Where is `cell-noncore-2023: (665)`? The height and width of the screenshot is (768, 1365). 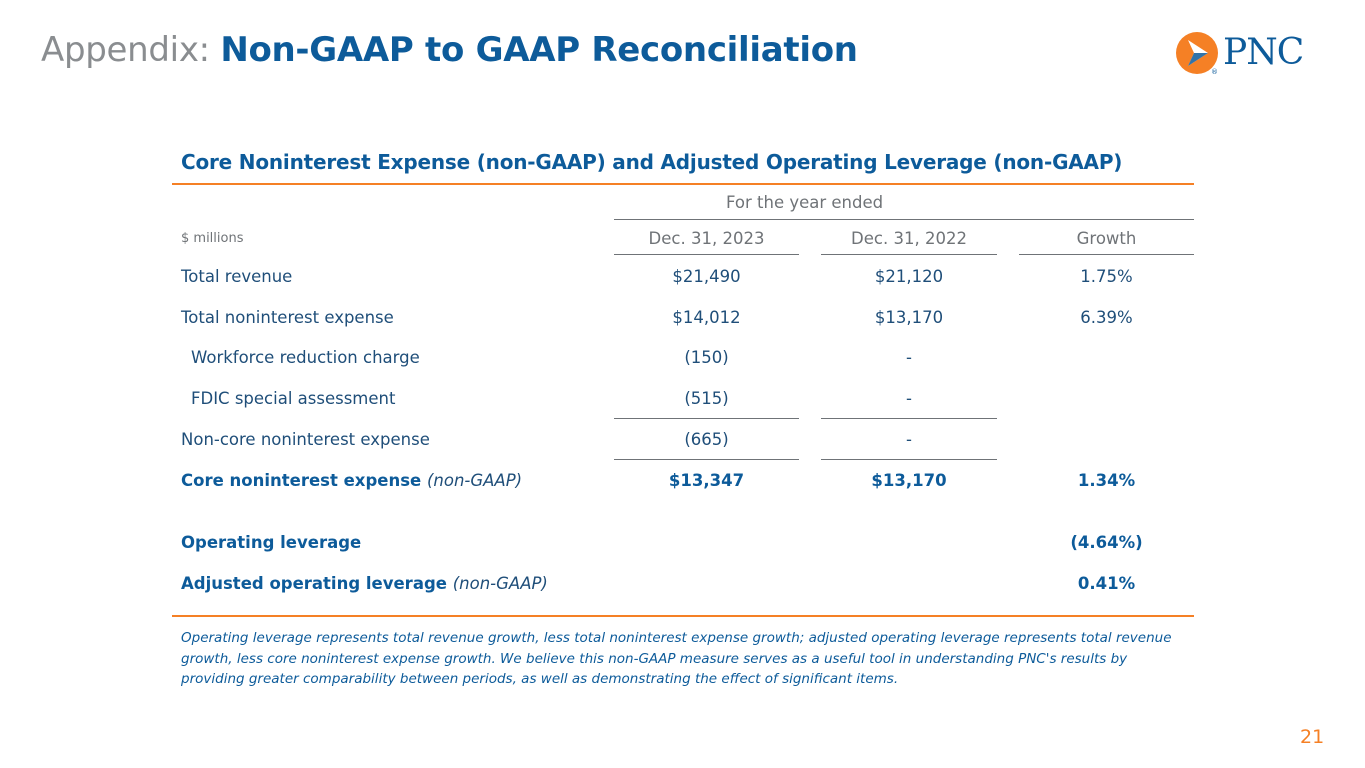
cell-noncore-2023: (665) is located at coordinates (706, 439).